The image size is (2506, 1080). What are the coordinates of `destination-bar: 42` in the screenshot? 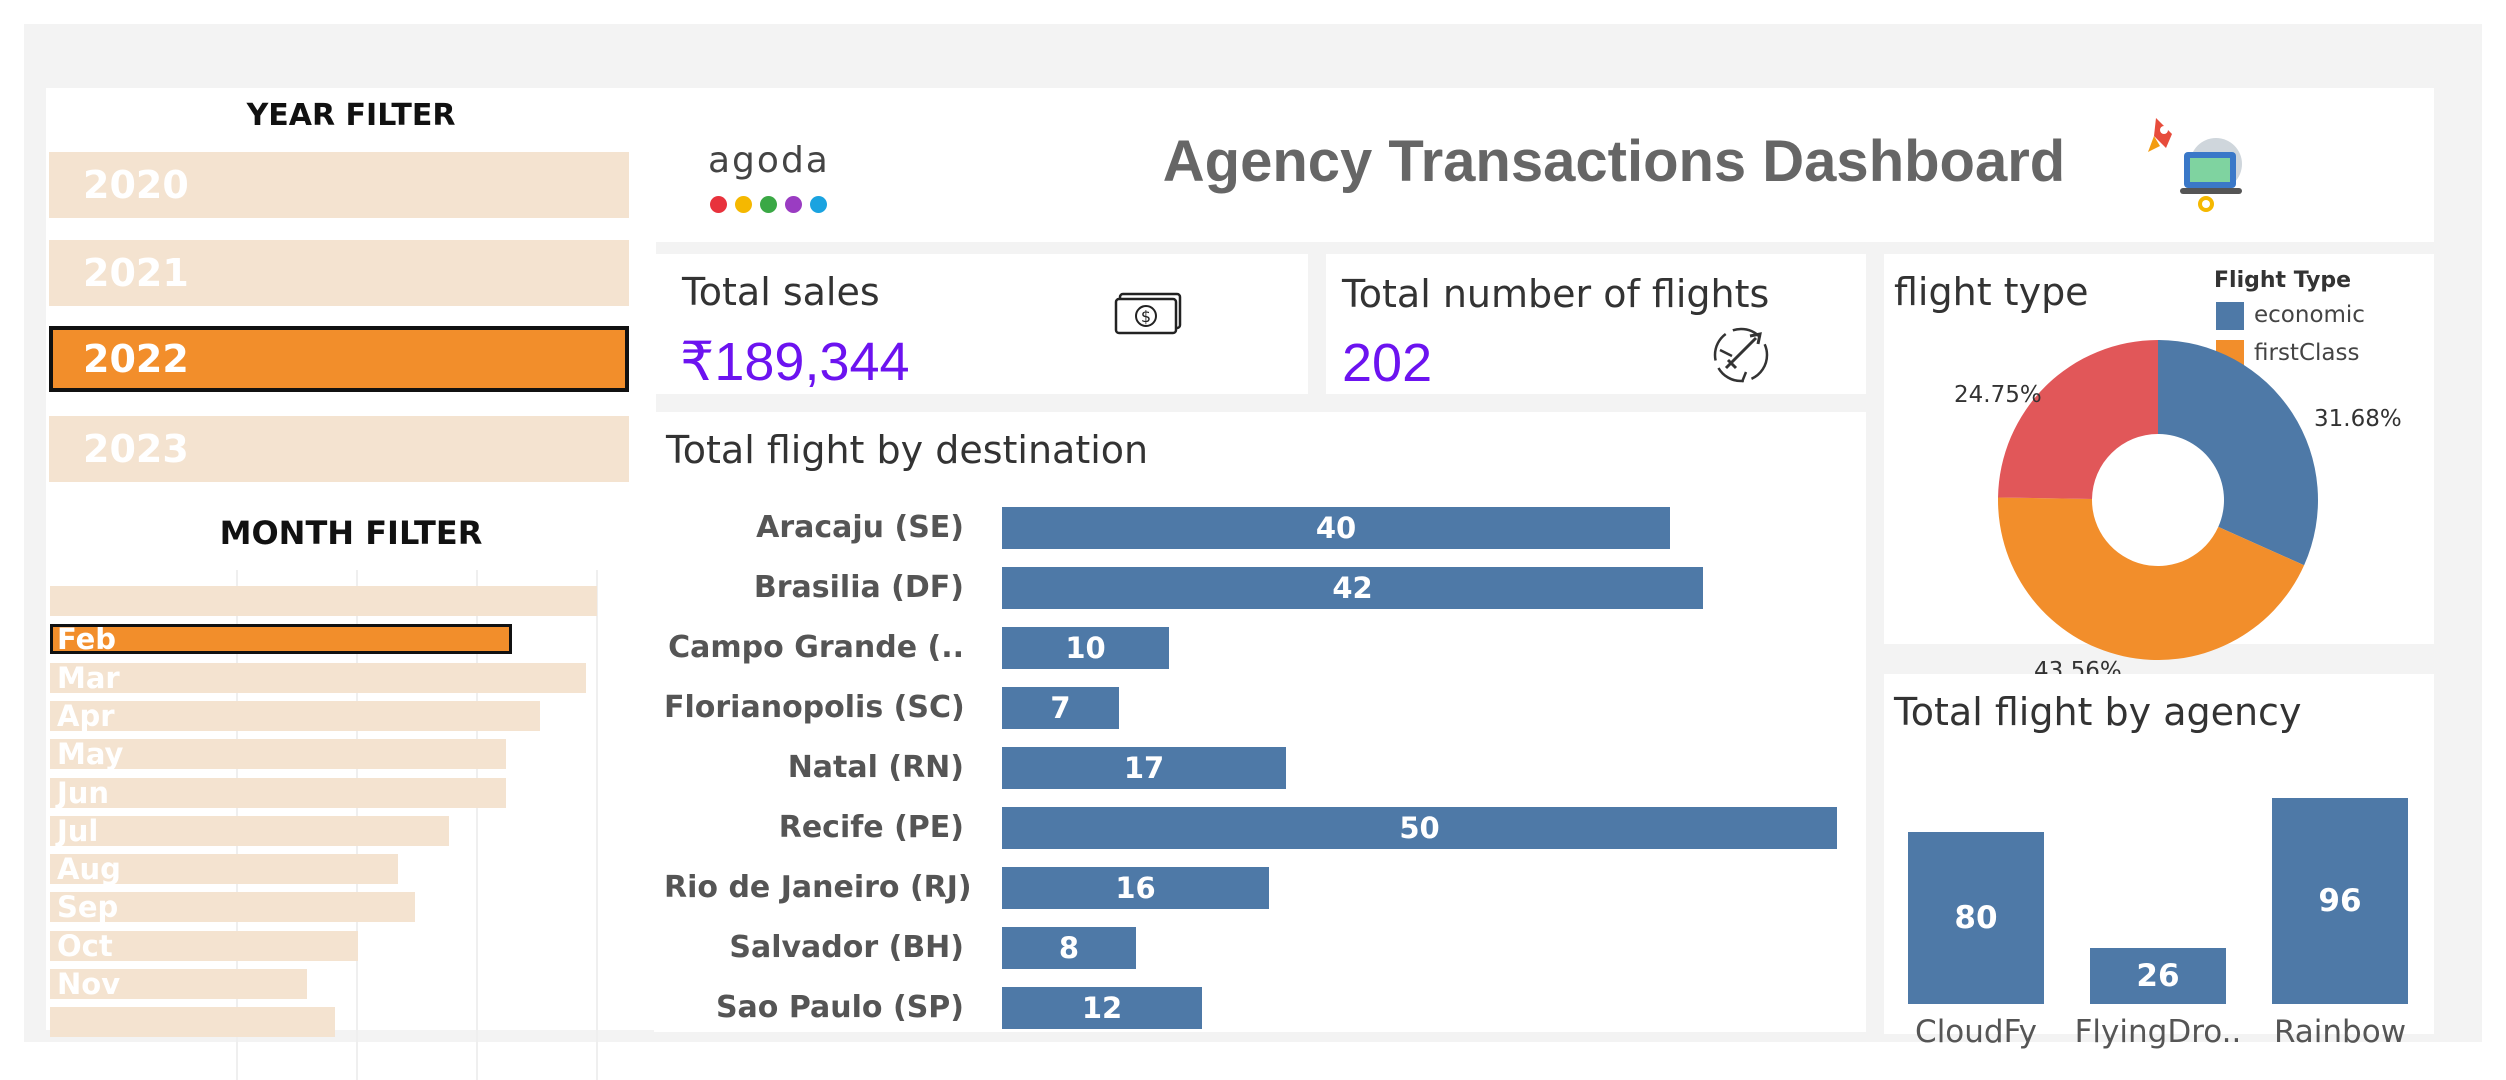 It's located at (1352, 588).